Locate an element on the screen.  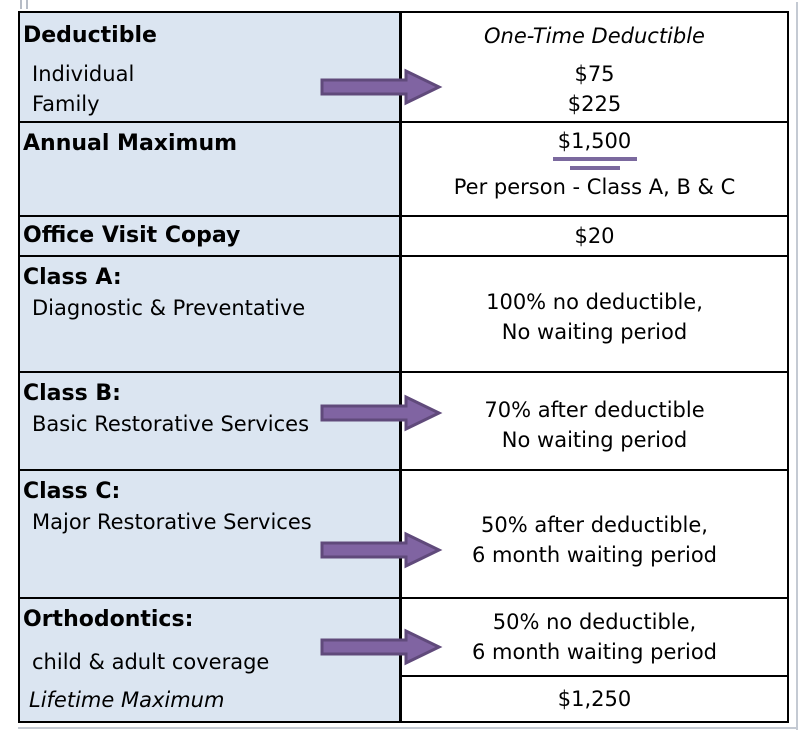
office-visit-copay-value: $20 is located at coordinates (594, 236).